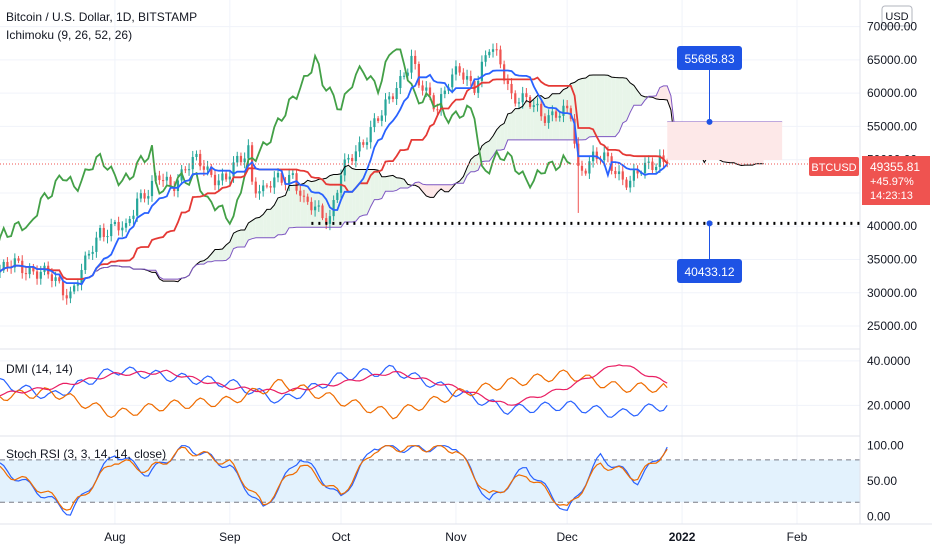 This screenshot has width=932, height=550. I want to click on price-tick: 65000.00, so click(892, 60).